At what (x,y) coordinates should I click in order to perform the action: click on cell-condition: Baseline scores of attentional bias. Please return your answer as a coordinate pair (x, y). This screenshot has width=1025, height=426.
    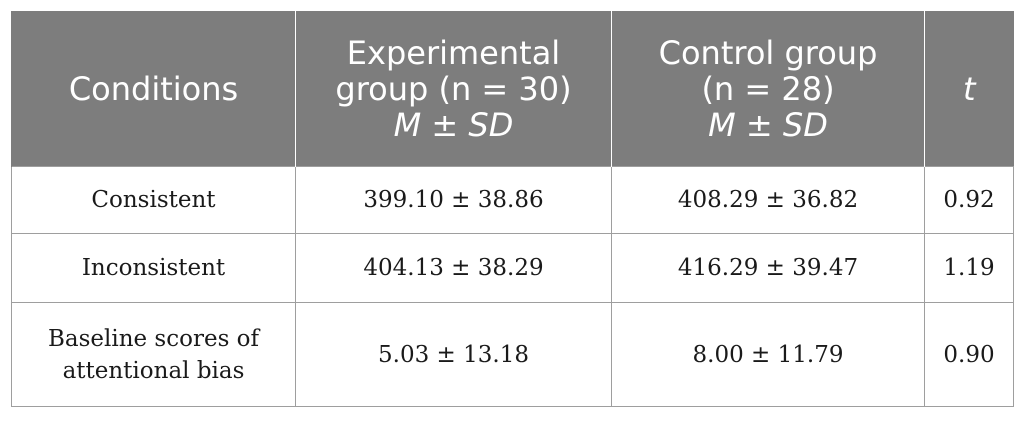
    Looking at the image, I should click on (153, 354).